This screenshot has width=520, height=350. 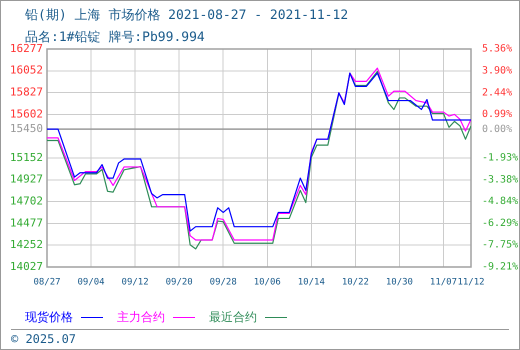 What do you see at coordinates (47, 283) in the screenshot?
I see `x-tick-label: 08/27` at bounding box center [47, 283].